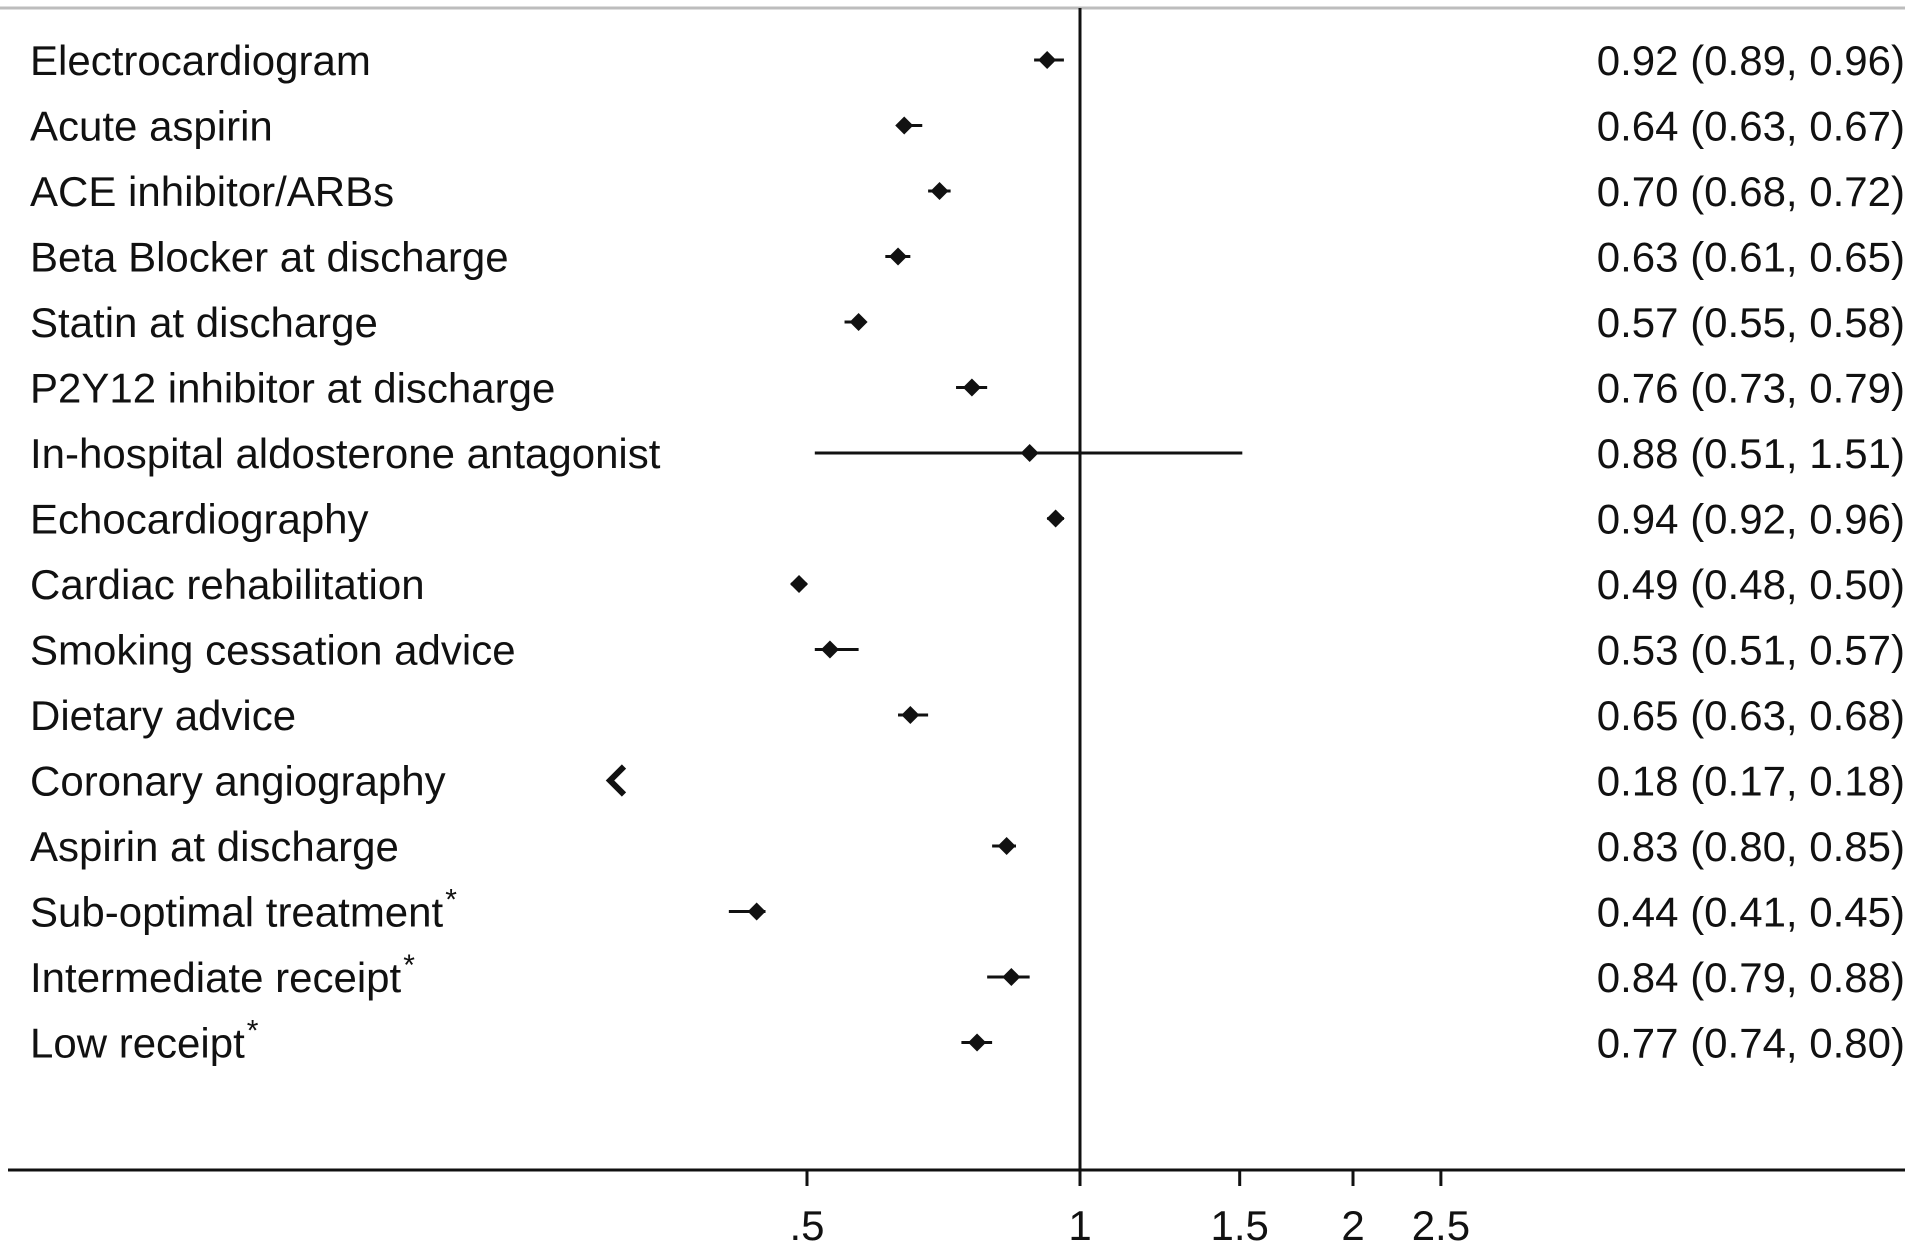 Image resolution: width=1930 pixels, height=1243 pixels. I want to click on x-tick-label: 1, so click(1079, 1222).